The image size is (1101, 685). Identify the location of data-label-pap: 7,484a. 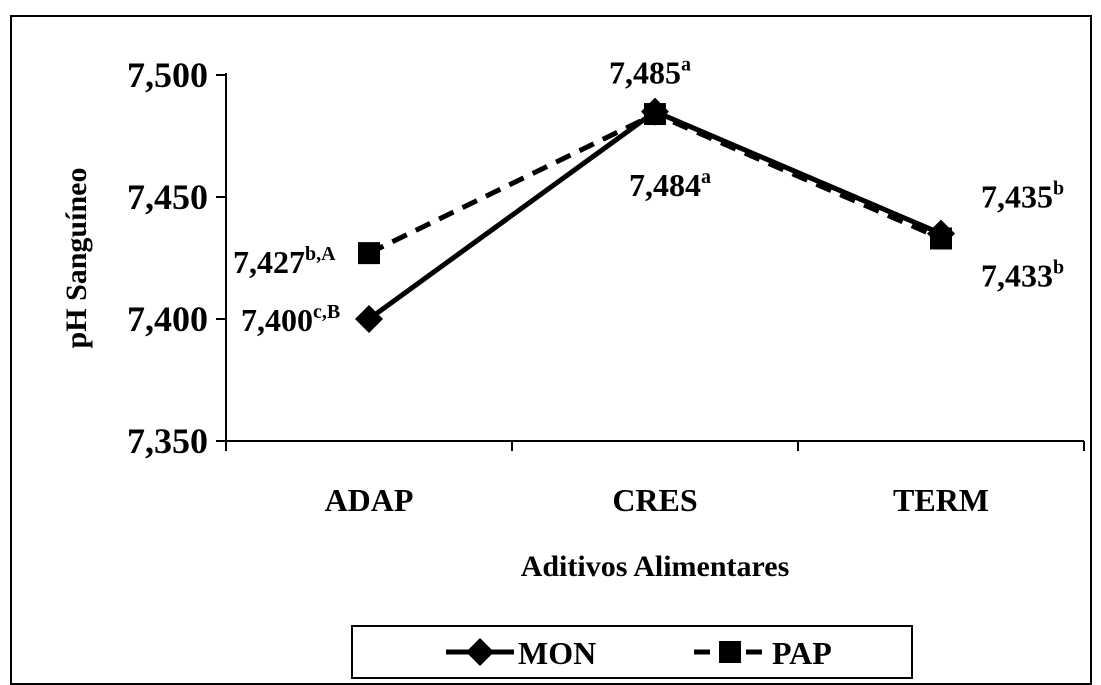
(670, 184).